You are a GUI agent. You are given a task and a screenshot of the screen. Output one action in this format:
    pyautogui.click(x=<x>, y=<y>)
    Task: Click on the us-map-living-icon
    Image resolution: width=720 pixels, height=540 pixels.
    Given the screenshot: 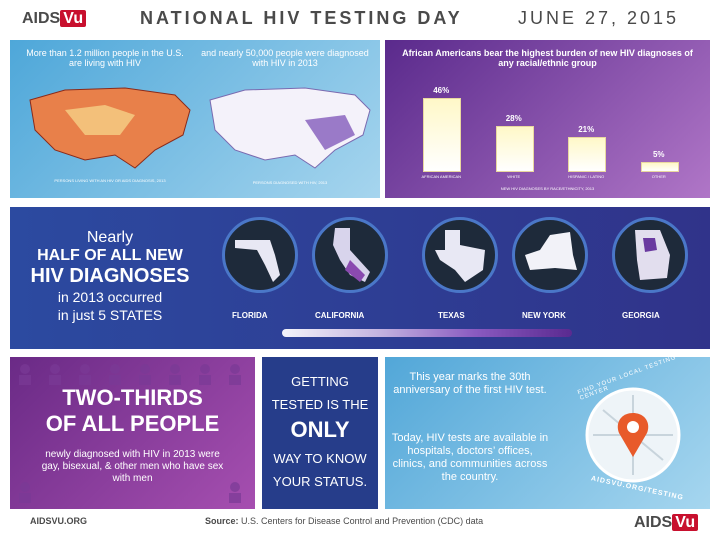 What is the action you would take?
    pyautogui.click(x=110, y=128)
    